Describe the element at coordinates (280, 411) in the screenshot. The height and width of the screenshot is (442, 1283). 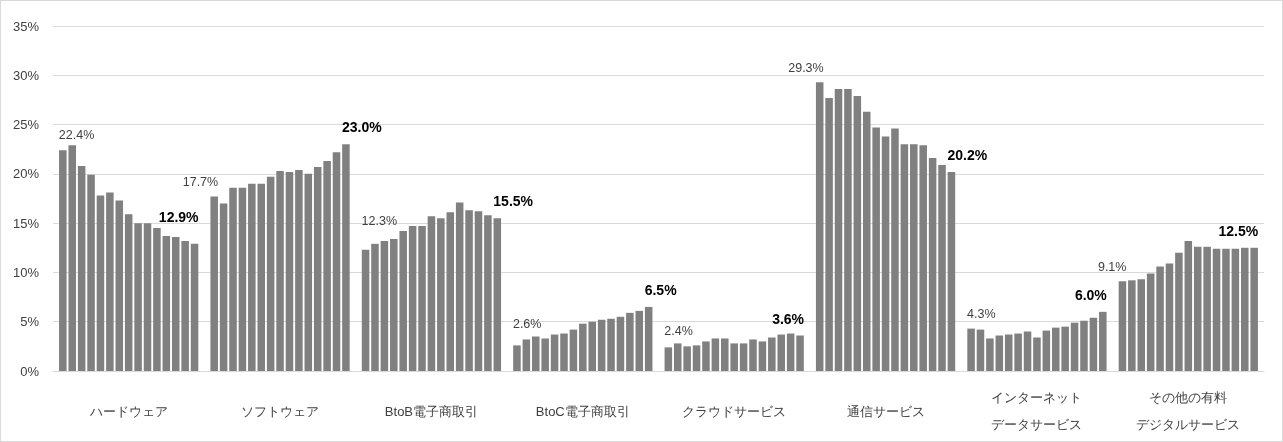
I see `x-tick-label: ソフトウェア` at that location.